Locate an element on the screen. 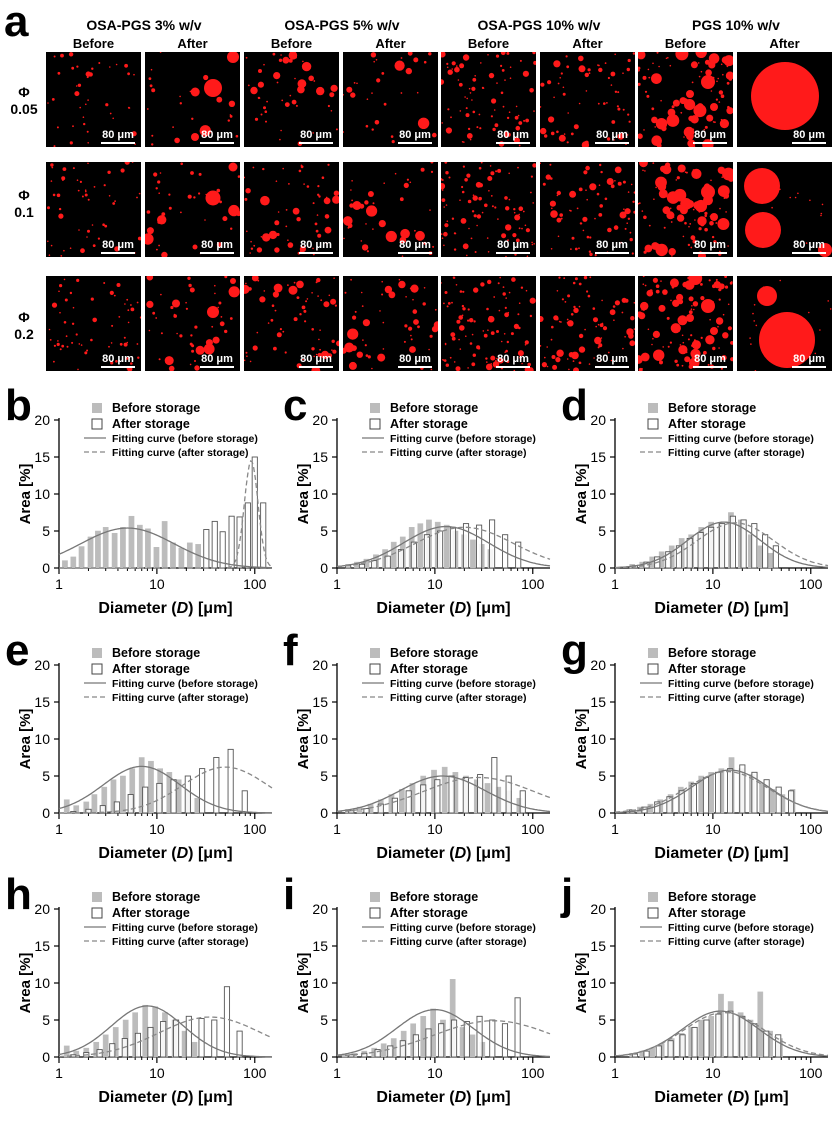  phi-value: 0.05 is located at coordinates (24, 109).